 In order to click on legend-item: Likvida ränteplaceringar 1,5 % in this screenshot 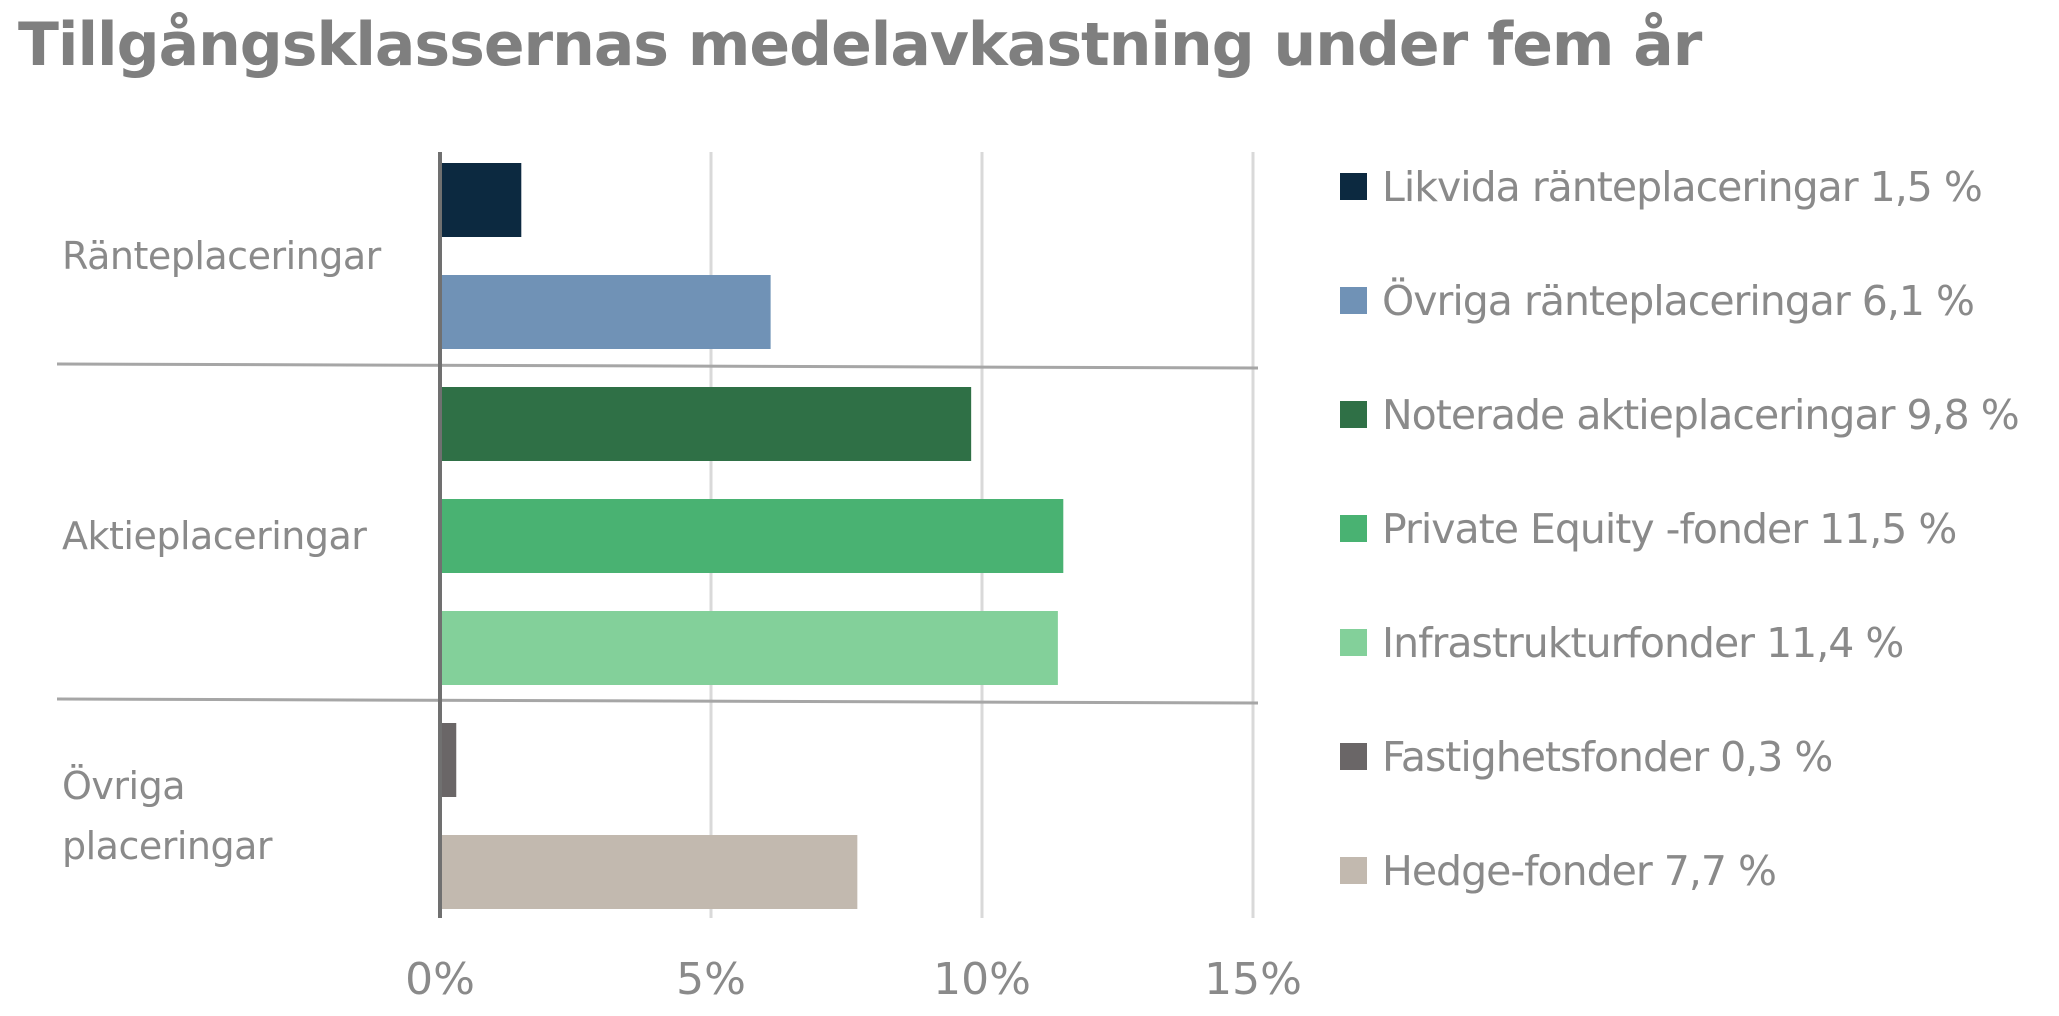, I will do `click(1661, 187)`.